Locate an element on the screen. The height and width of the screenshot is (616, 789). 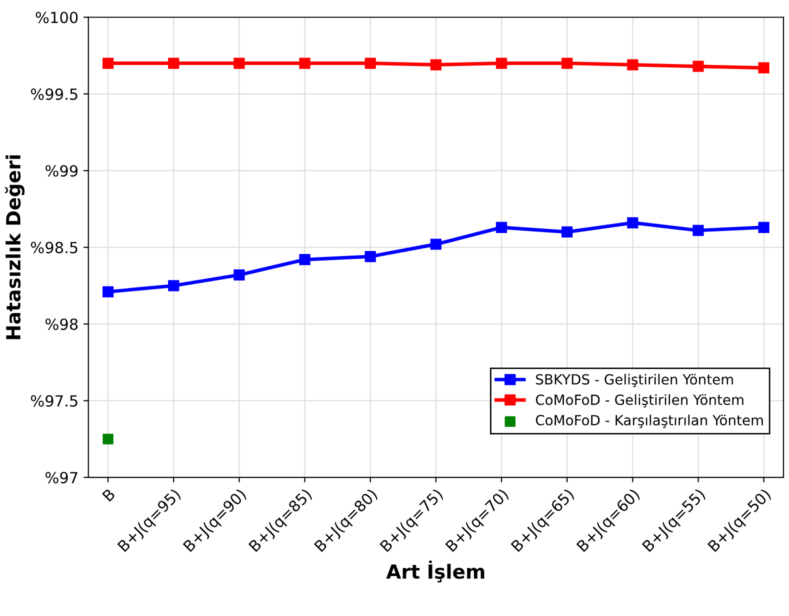
x-axis-title: Art İşlem is located at coordinates (435, 571).